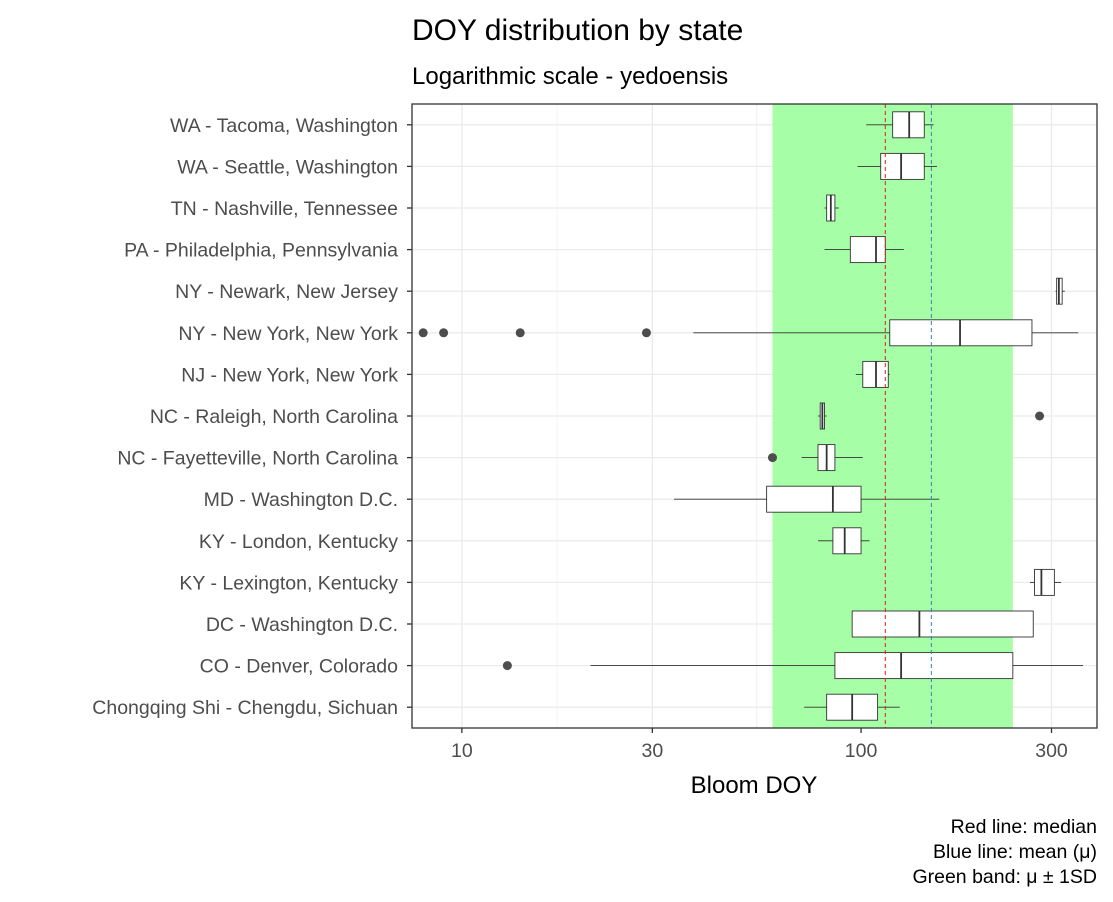 The image size is (1113, 902). I want to click on chart-title: DOY distribution by state, so click(577, 30).